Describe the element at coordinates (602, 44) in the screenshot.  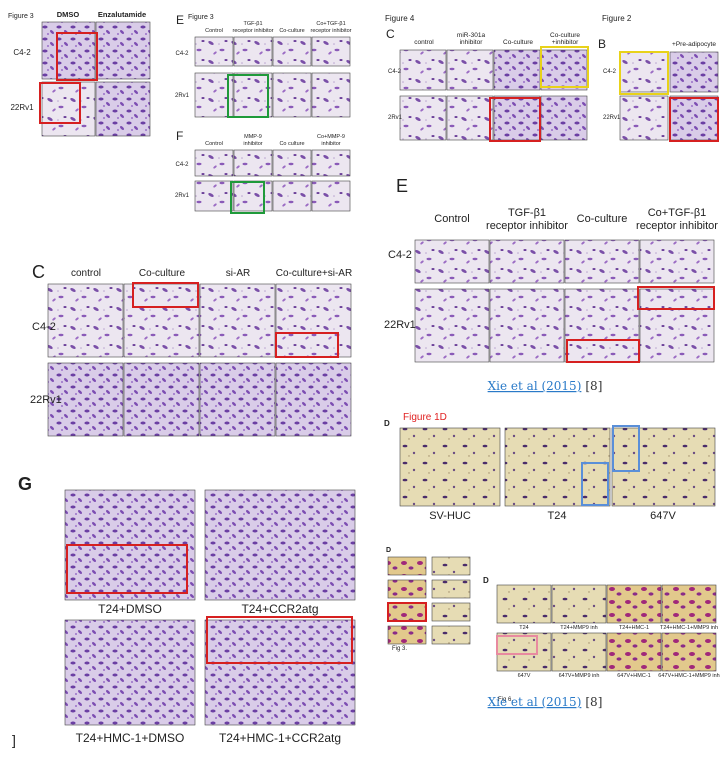
I see `label: B` at that location.